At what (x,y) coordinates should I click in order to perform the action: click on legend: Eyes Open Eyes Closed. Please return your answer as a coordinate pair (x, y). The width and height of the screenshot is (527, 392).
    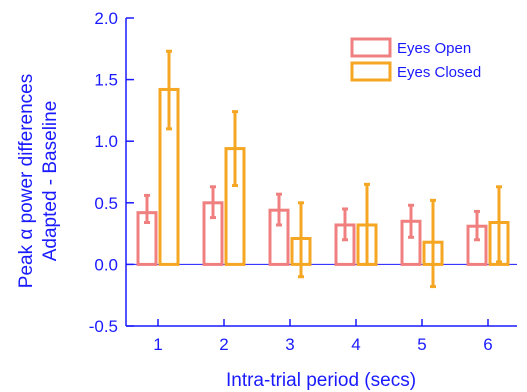
    Looking at the image, I should click on (415, 59).